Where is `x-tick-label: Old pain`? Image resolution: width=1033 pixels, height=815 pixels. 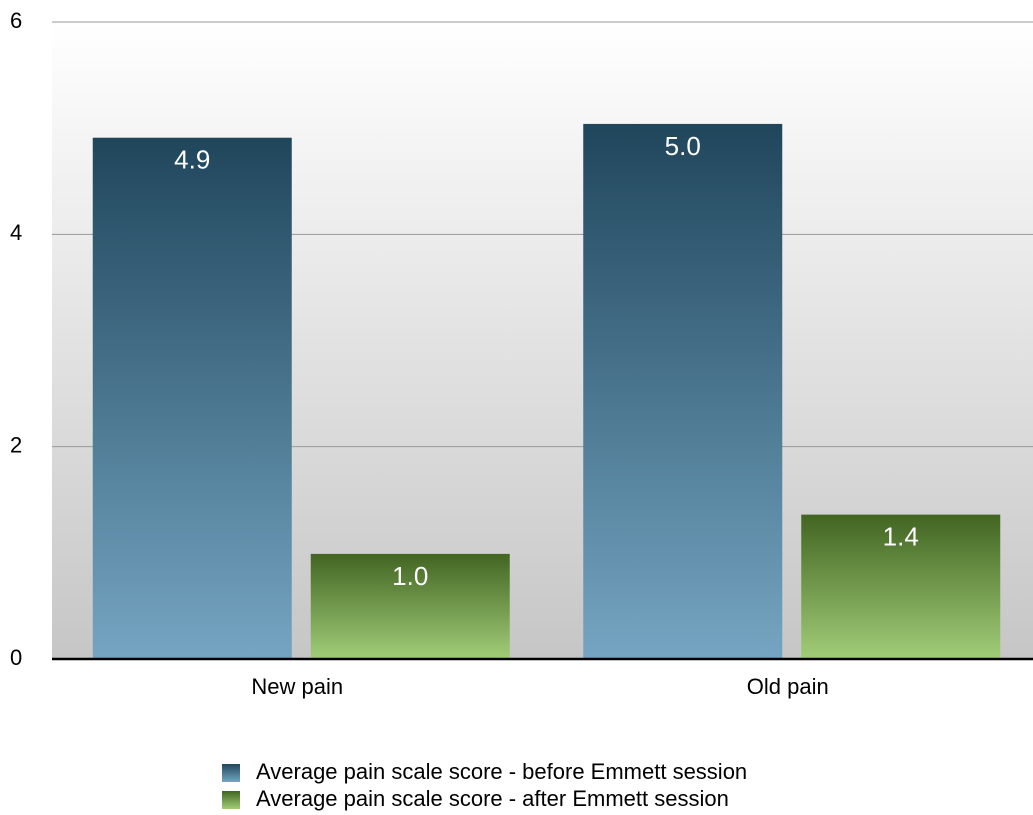
x-tick-label: Old pain is located at coordinates (788, 686).